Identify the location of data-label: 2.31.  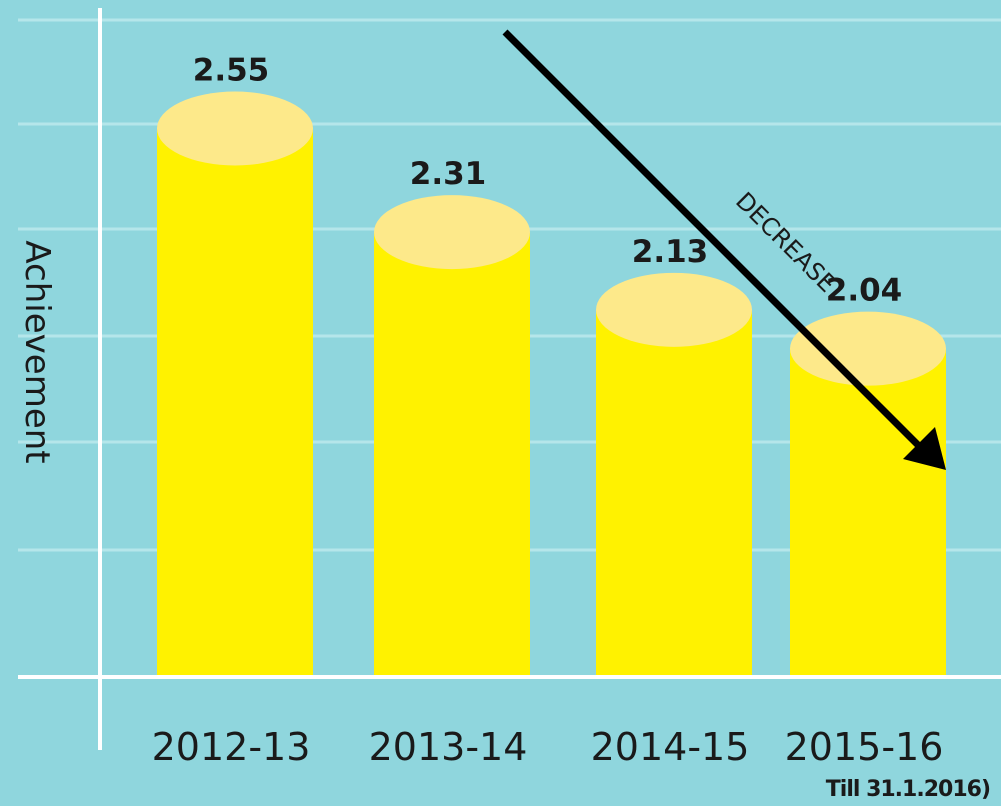
(448, 174).